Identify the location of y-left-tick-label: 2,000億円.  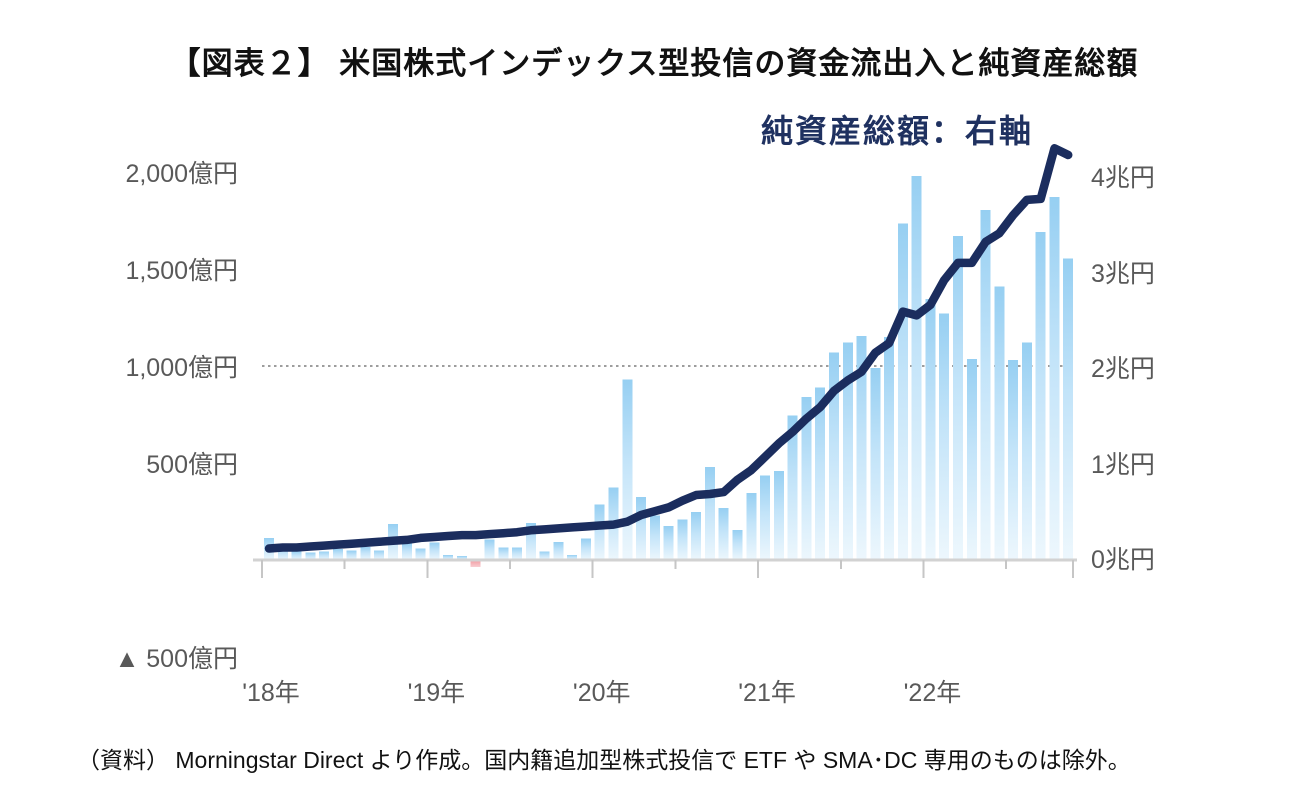
(181, 174).